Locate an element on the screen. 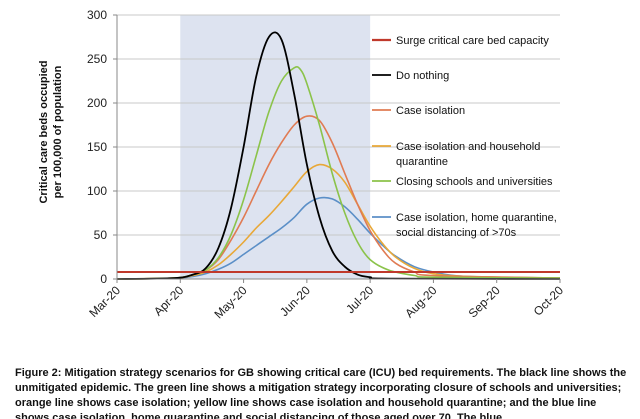  y-tick-labels: 0 50 100 150 200 250 300 is located at coordinates (97, 147).